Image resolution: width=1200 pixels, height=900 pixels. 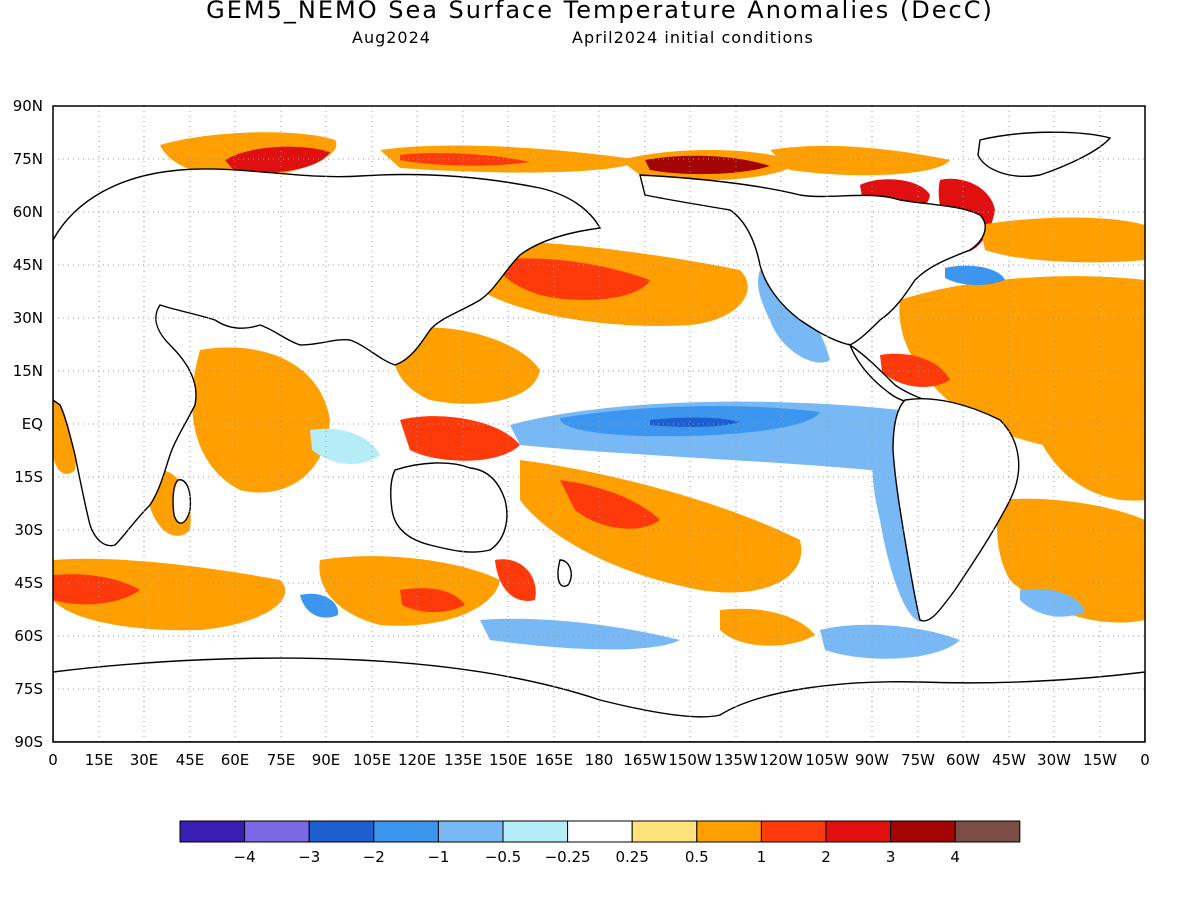 What do you see at coordinates (891, 857) in the screenshot?
I see `colorbar-label: 3` at bounding box center [891, 857].